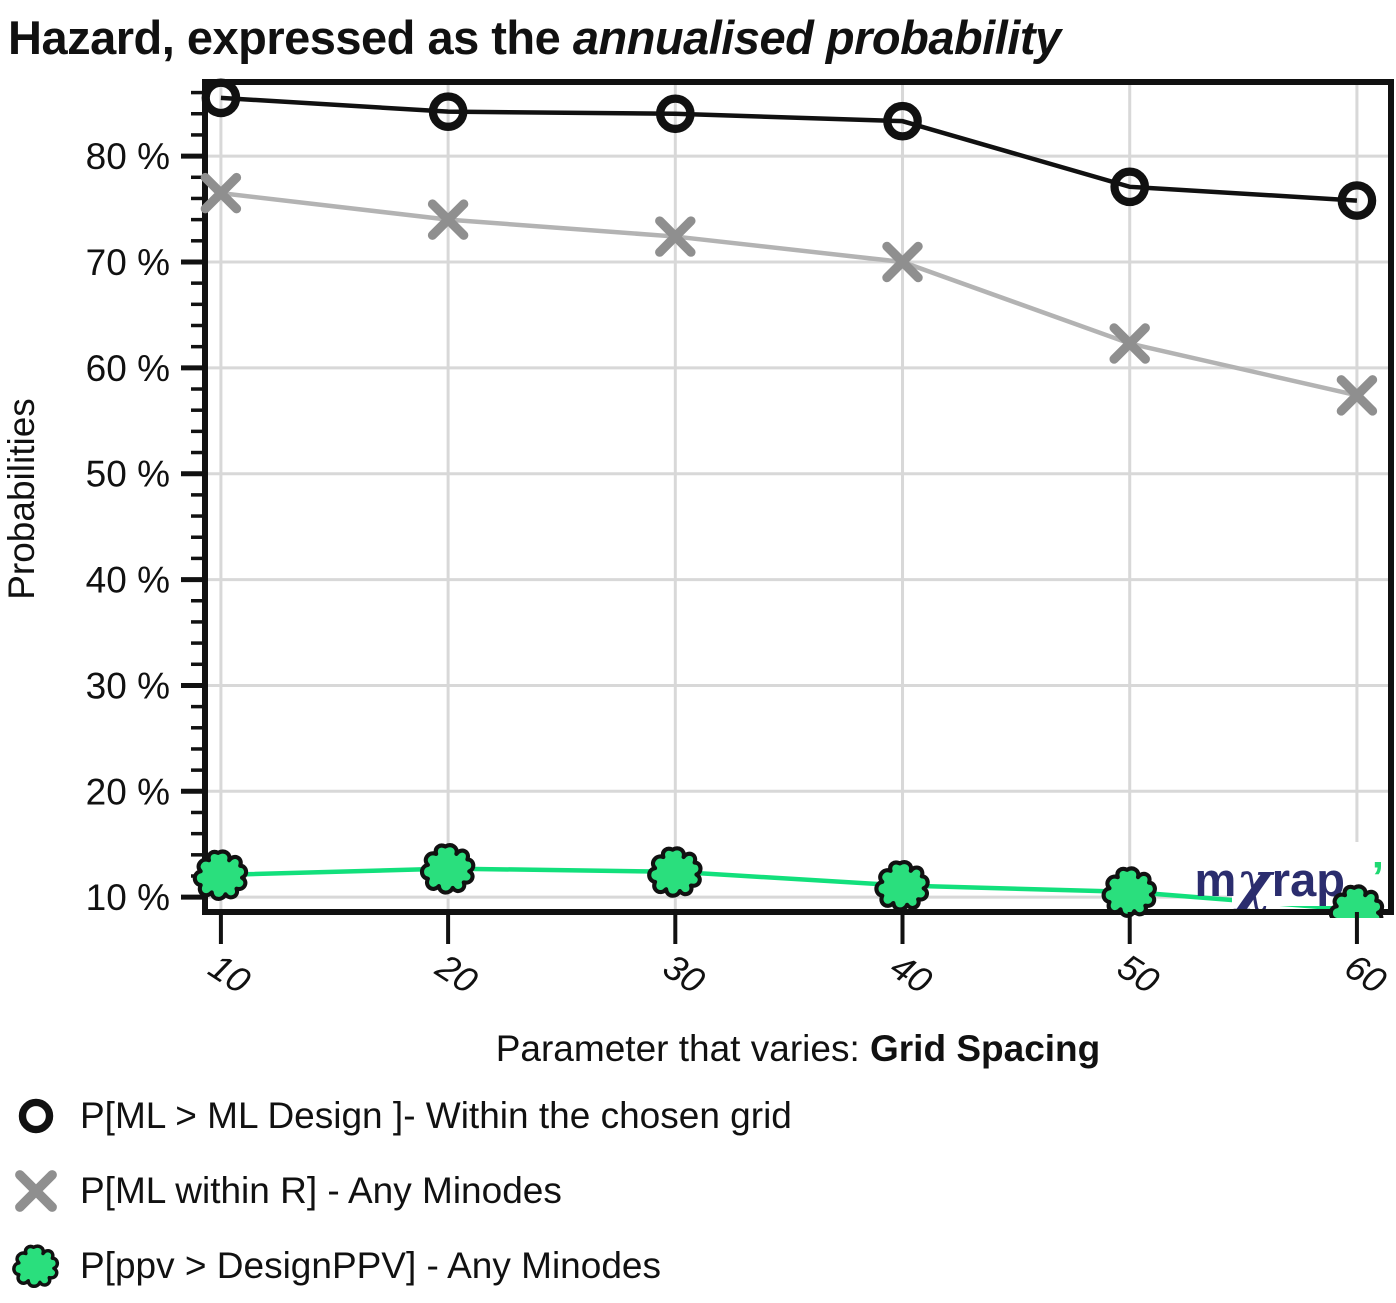 The height and width of the screenshot is (1303, 1396). I want to click on splat-marker-icon, so click(36, 1265).